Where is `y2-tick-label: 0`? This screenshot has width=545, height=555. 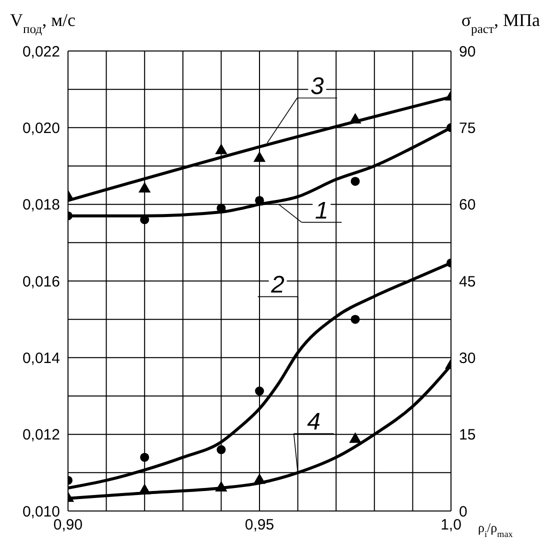 y2-tick-label: 0 is located at coordinates (463, 511).